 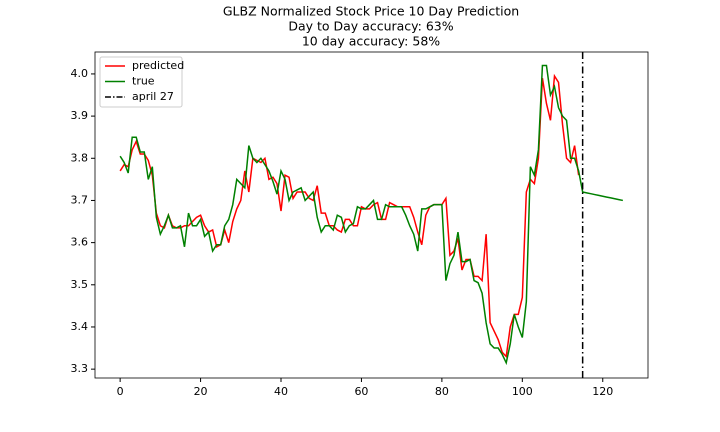 I want to click on y-tick-label: 3.9, so click(x=80, y=115).